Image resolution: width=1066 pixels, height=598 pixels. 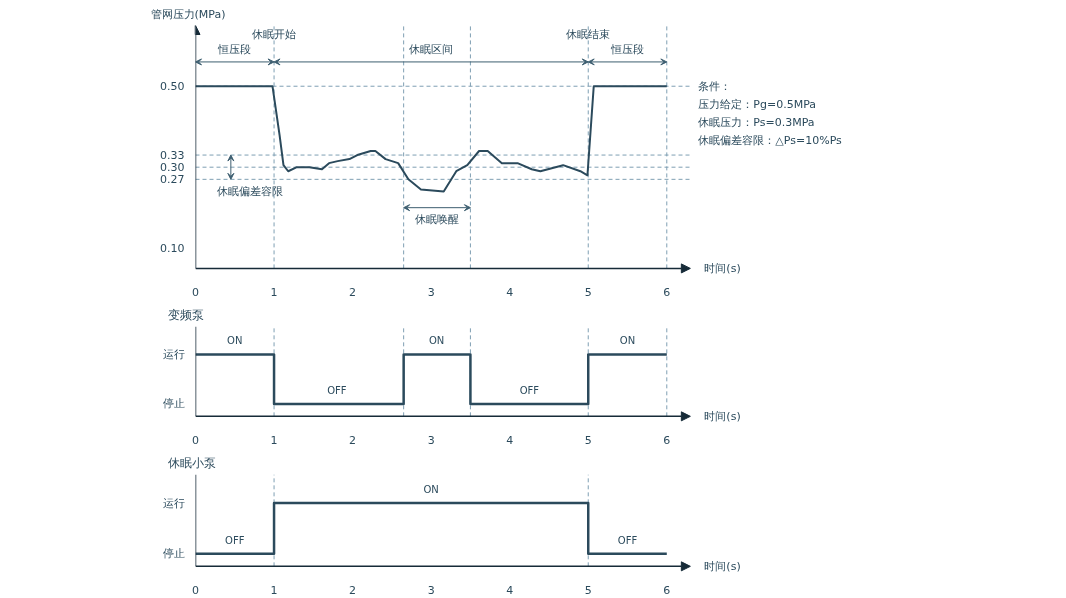 I want to click on text: 条件：, so click(x=715, y=86).